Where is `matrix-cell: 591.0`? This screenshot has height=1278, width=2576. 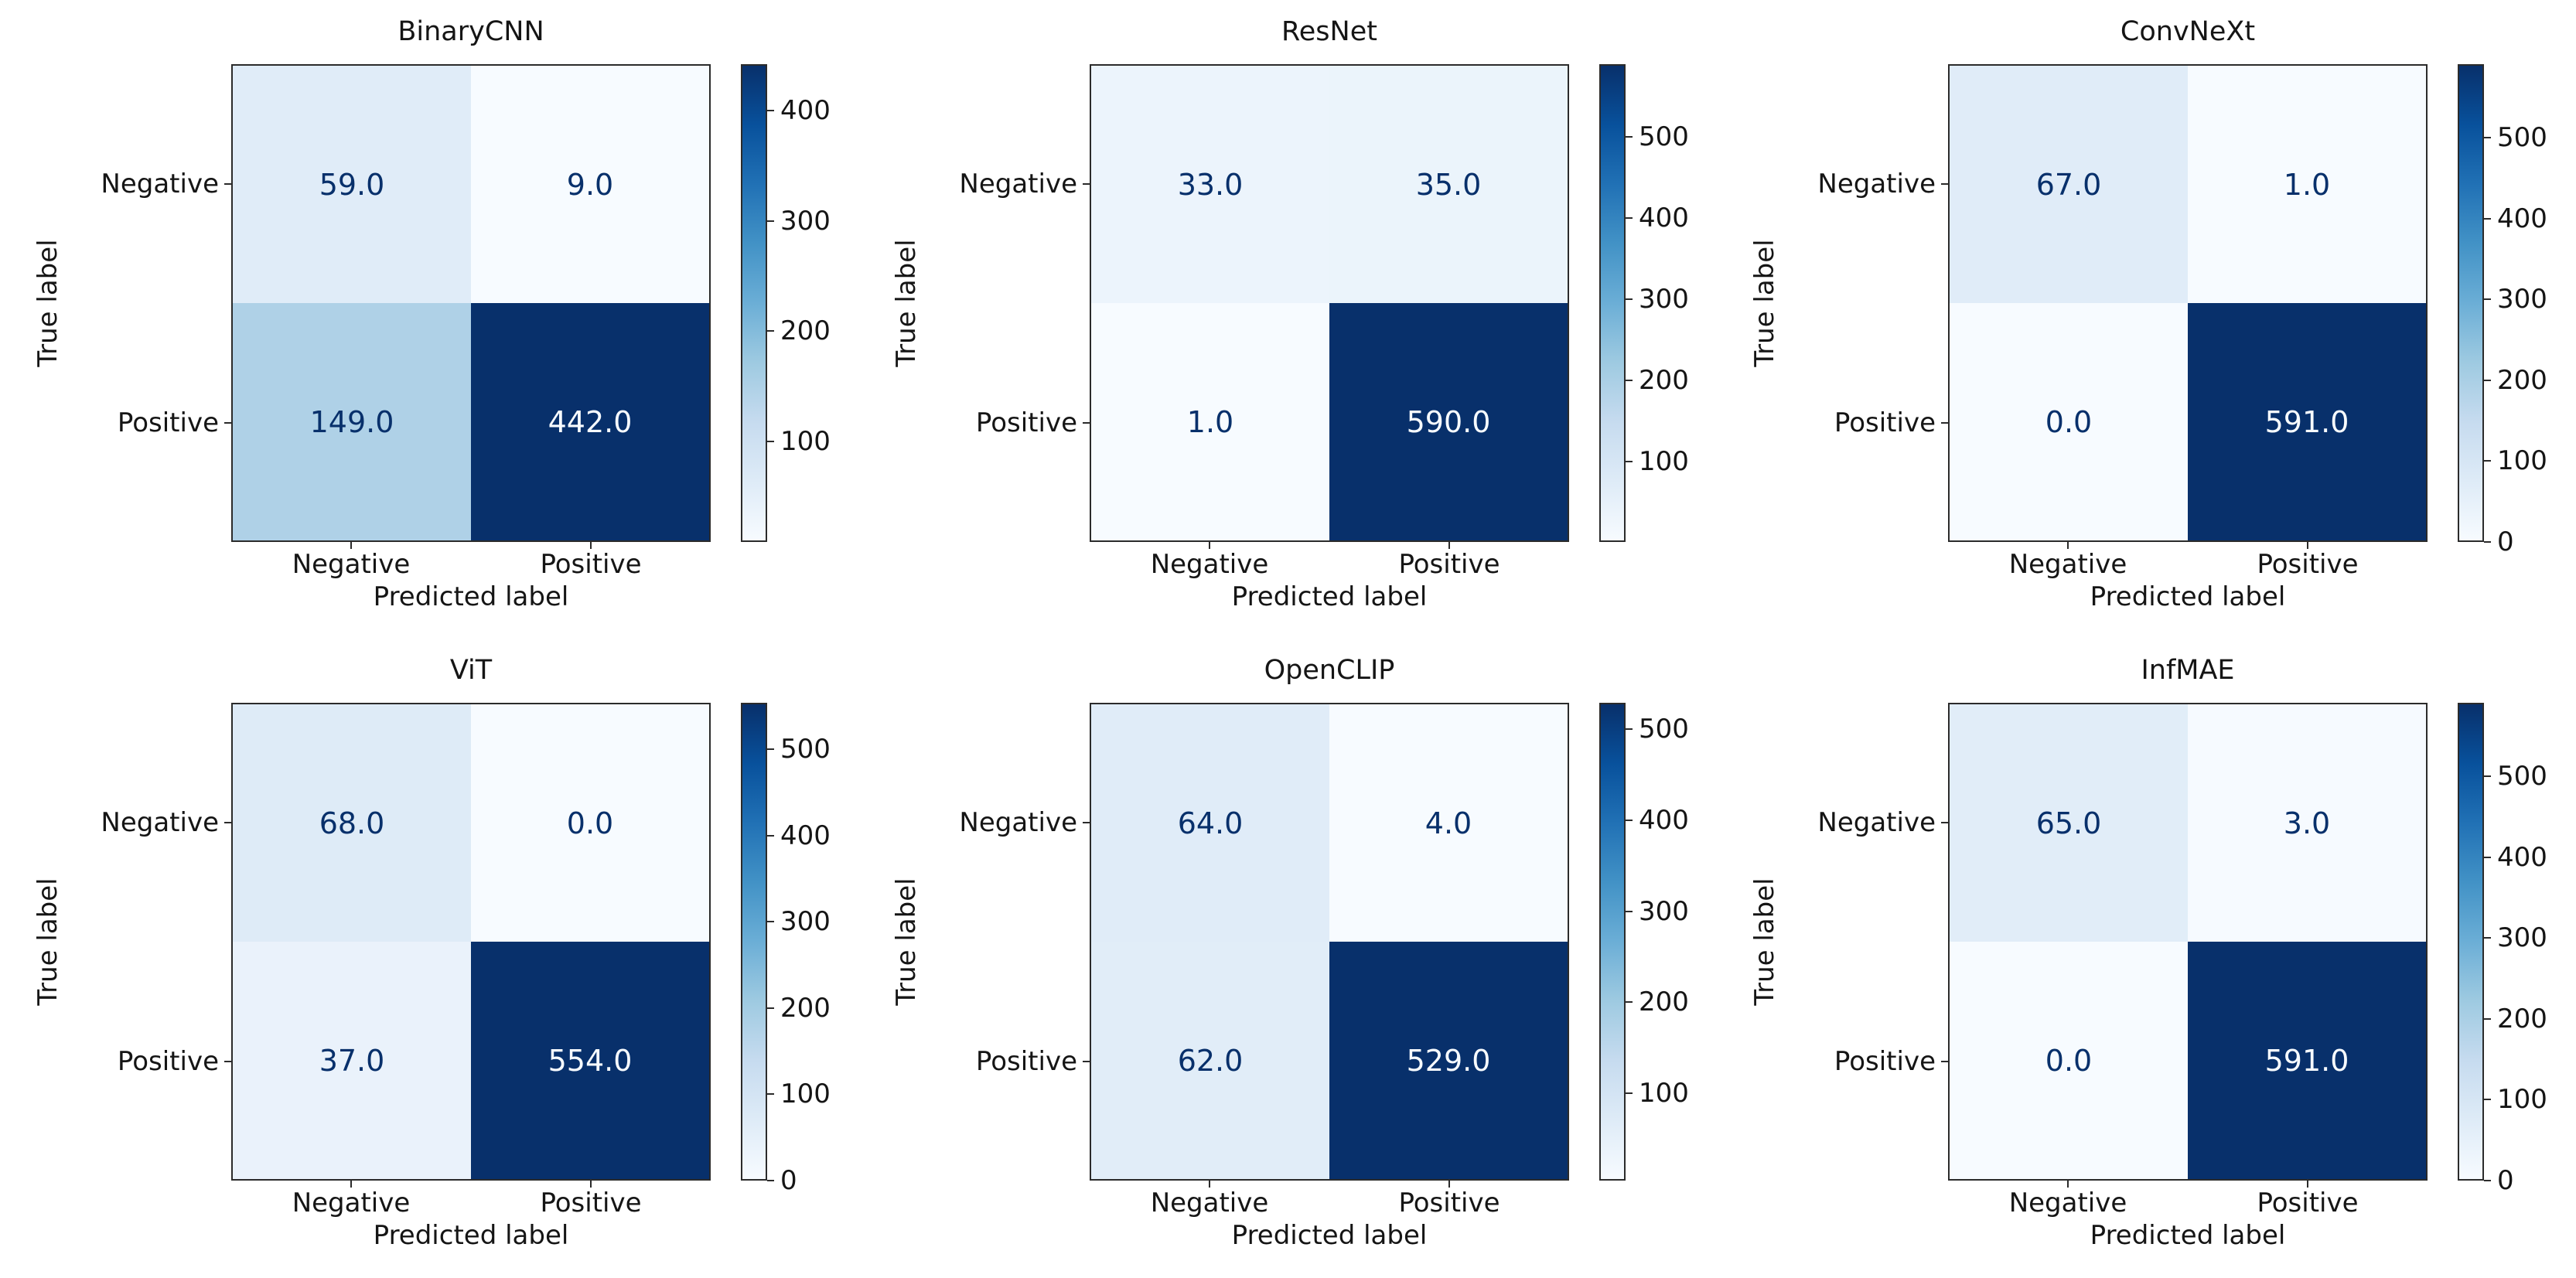 matrix-cell: 591.0 is located at coordinates (2307, 421).